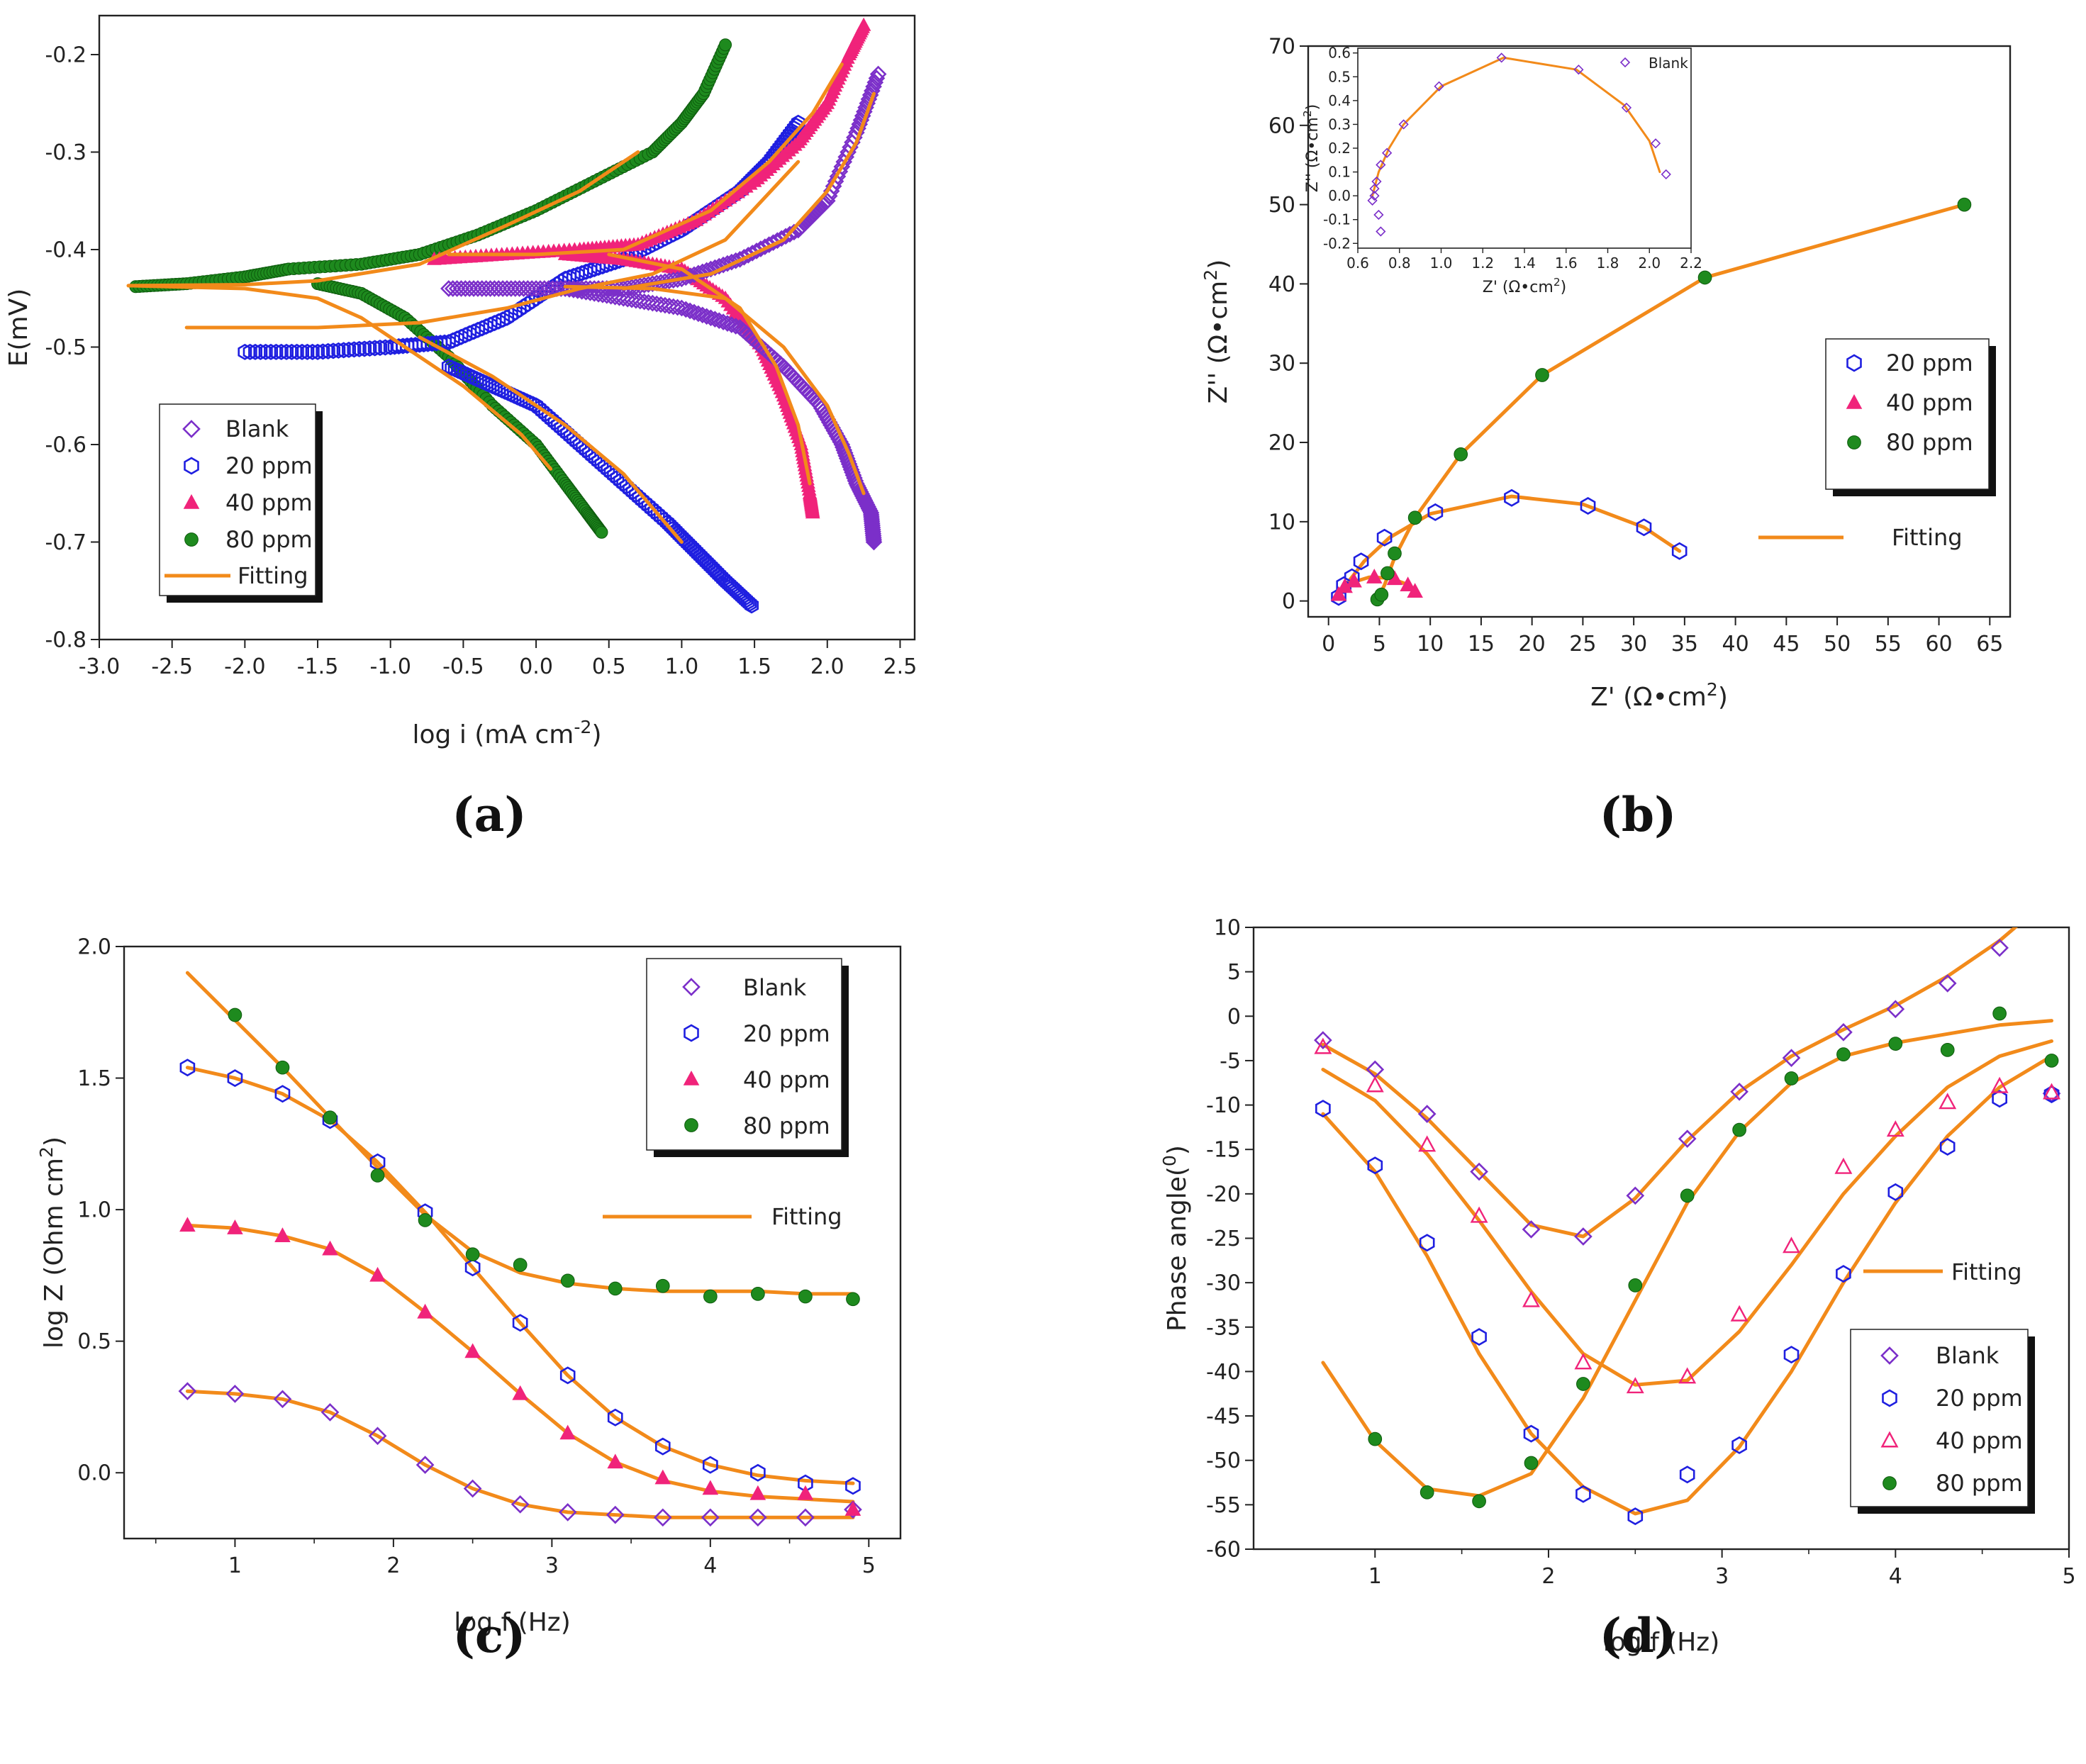 The image size is (2086, 1764). Describe the element at coordinates (1227, 928) in the screenshot. I see `d-y-tick-label: 10` at that location.